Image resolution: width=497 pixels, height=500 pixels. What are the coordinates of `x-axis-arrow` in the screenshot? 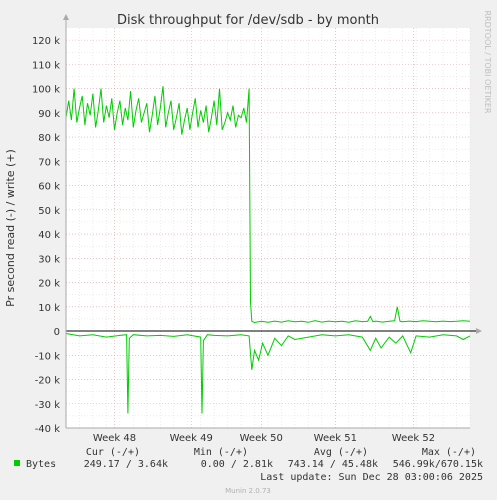 It's located at (479, 331).